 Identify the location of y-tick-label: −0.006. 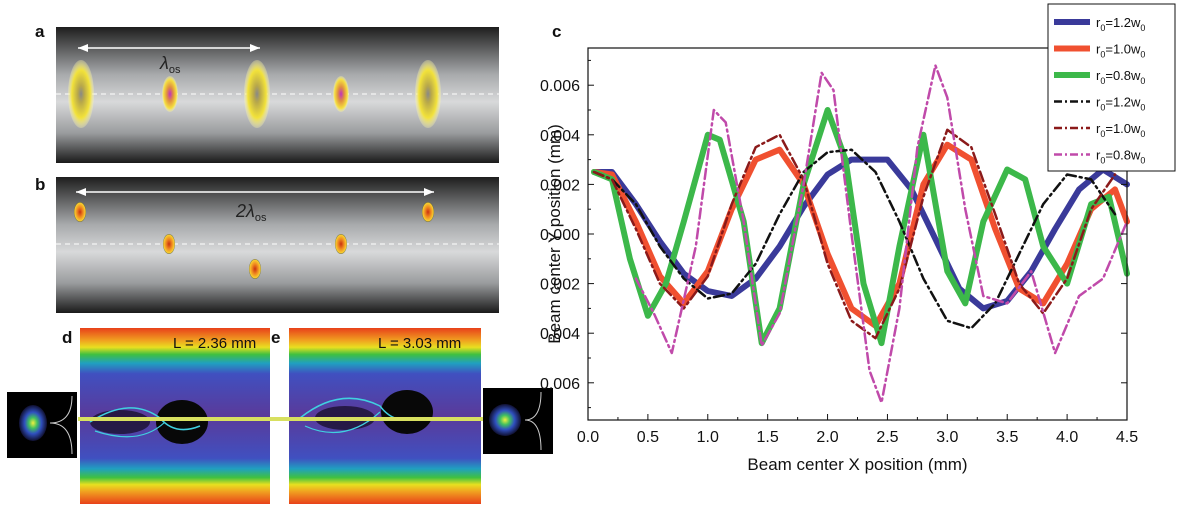
(560, 384).